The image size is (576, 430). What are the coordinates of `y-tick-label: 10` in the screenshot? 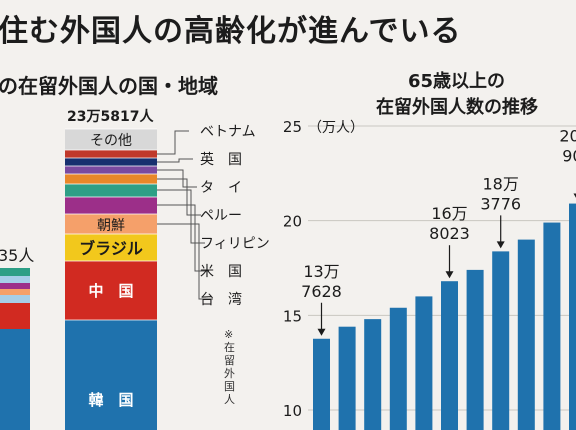 It's located at (292, 411).